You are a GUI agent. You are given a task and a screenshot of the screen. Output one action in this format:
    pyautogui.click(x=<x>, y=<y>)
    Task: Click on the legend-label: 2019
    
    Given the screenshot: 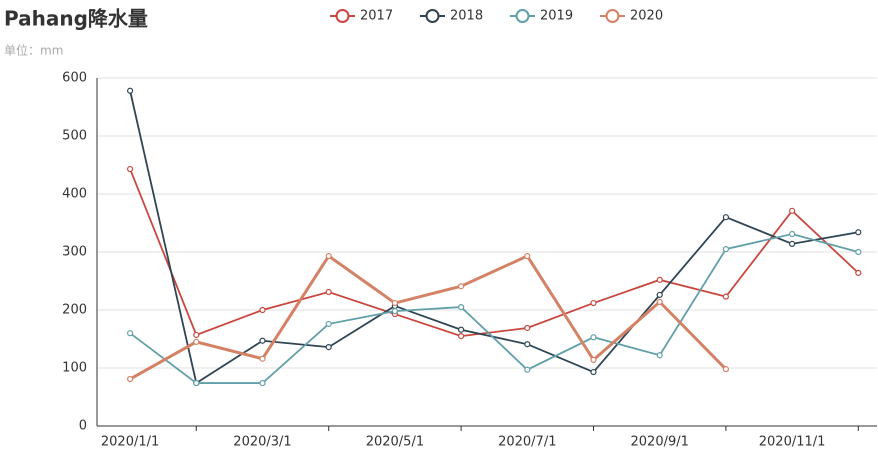 What is the action you would take?
    pyautogui.click(x=556, y=16)
    